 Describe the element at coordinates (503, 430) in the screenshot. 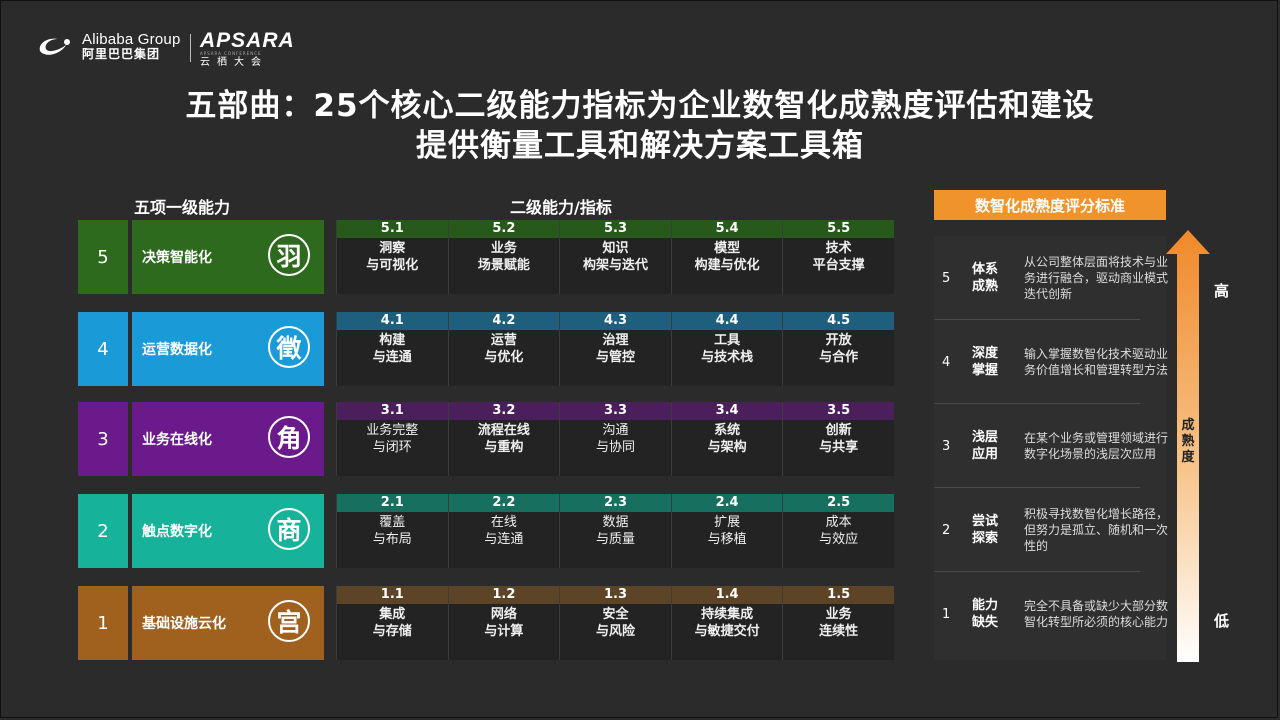

I see `indicator-label-line1: 流程在线` at that location.